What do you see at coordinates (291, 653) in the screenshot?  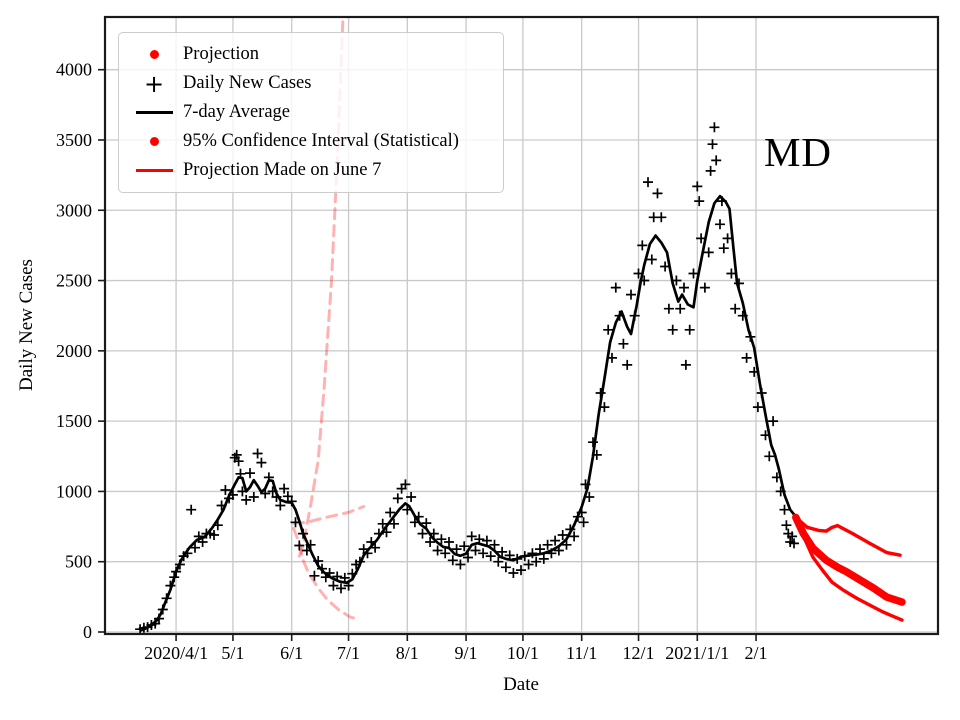 I see `x-tick-label: 6/1` at bounding box center [291, 653].